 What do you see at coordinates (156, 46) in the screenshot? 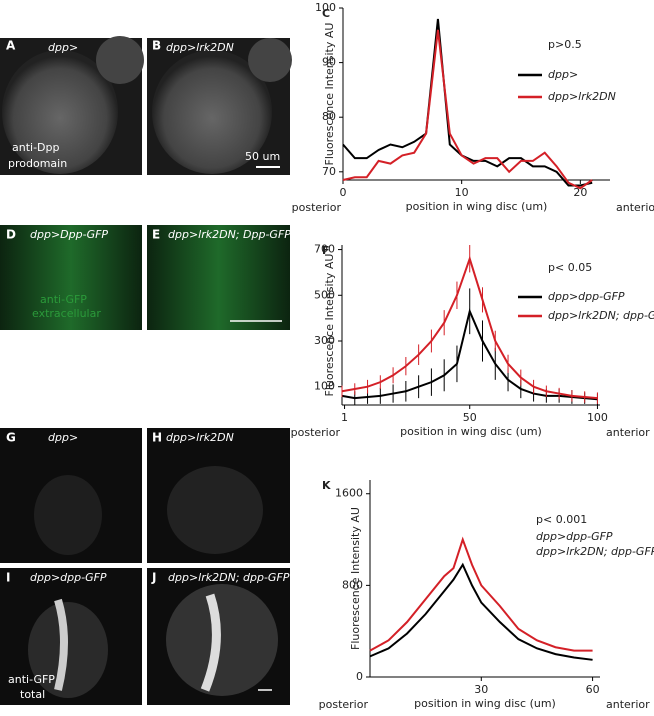
I see `panel-letter: B` at bounding box center [156, 46].